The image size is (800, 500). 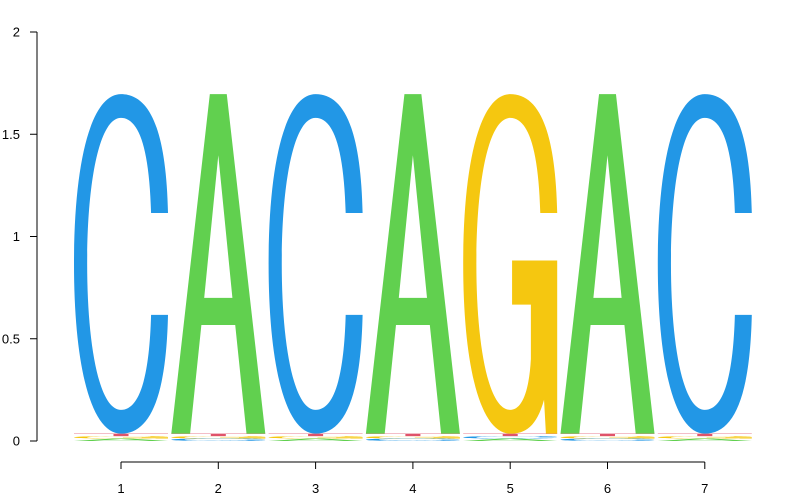 I want to click on x-tick-label: 2, so click(x=218, y=488).